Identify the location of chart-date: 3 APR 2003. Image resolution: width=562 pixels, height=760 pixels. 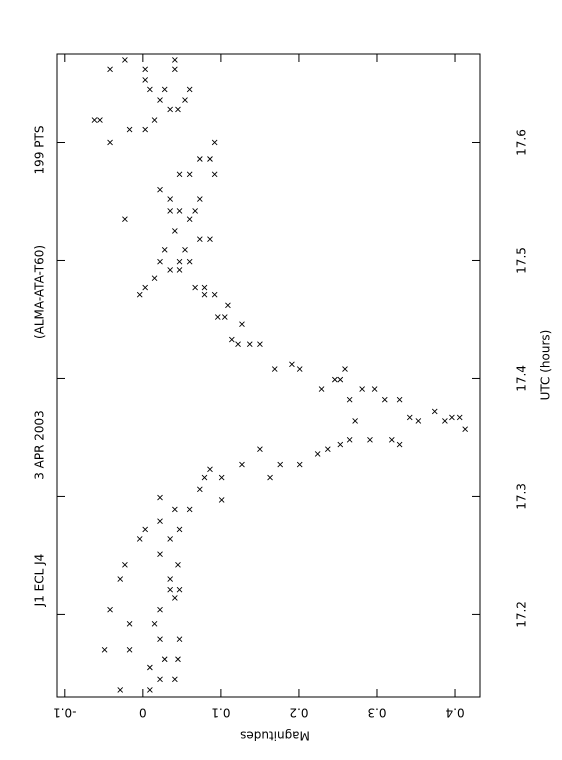
(40, 445).